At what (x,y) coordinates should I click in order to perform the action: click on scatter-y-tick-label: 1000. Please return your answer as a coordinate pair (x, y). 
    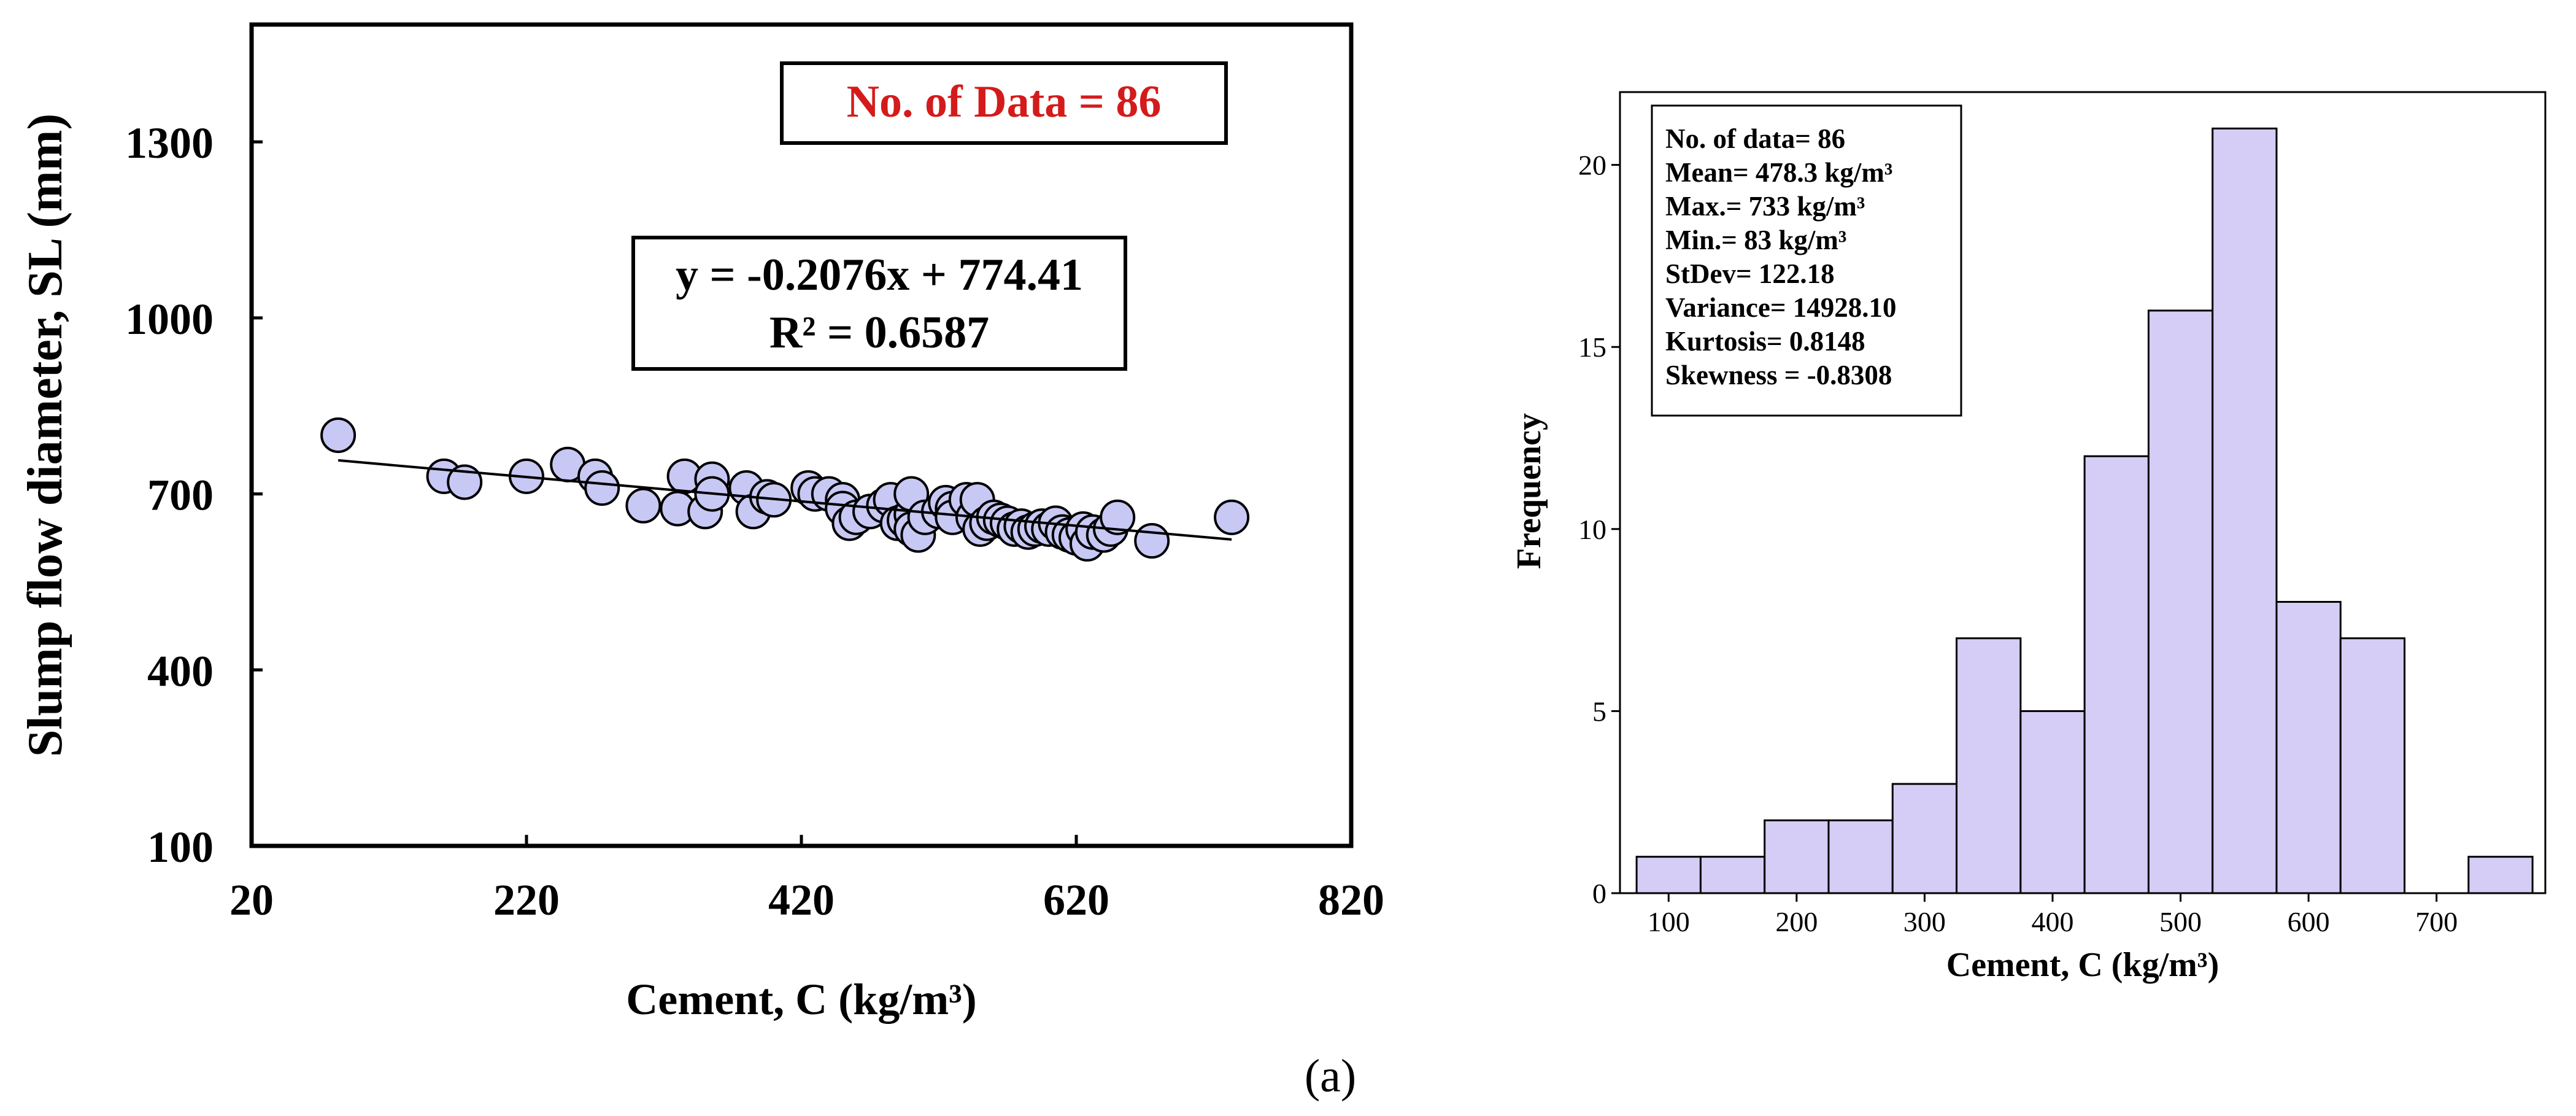
    Looking at the image, I should click on (169, 319).